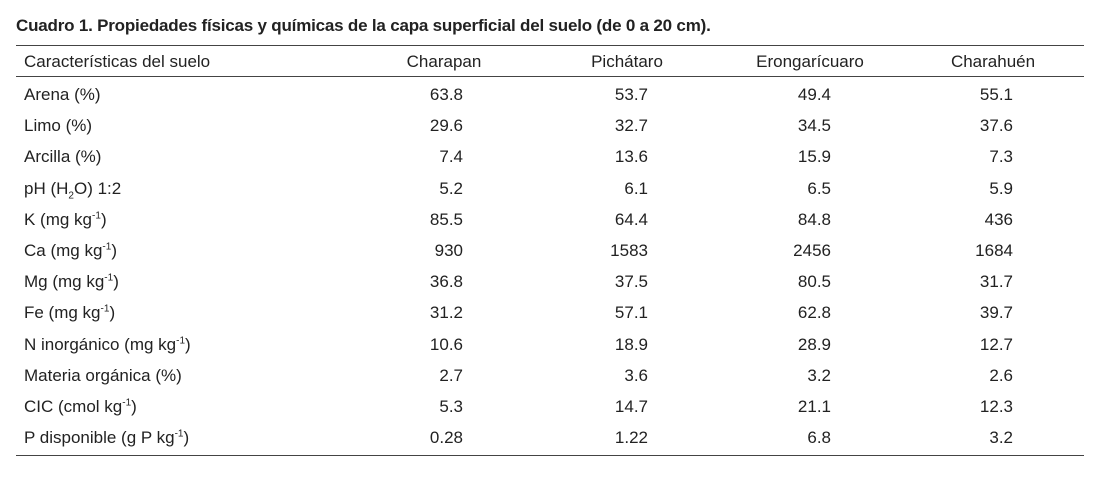  Describe the element at coordinates (996, 344) in the screenshot. I see `value-cell: 12.7` at that location.